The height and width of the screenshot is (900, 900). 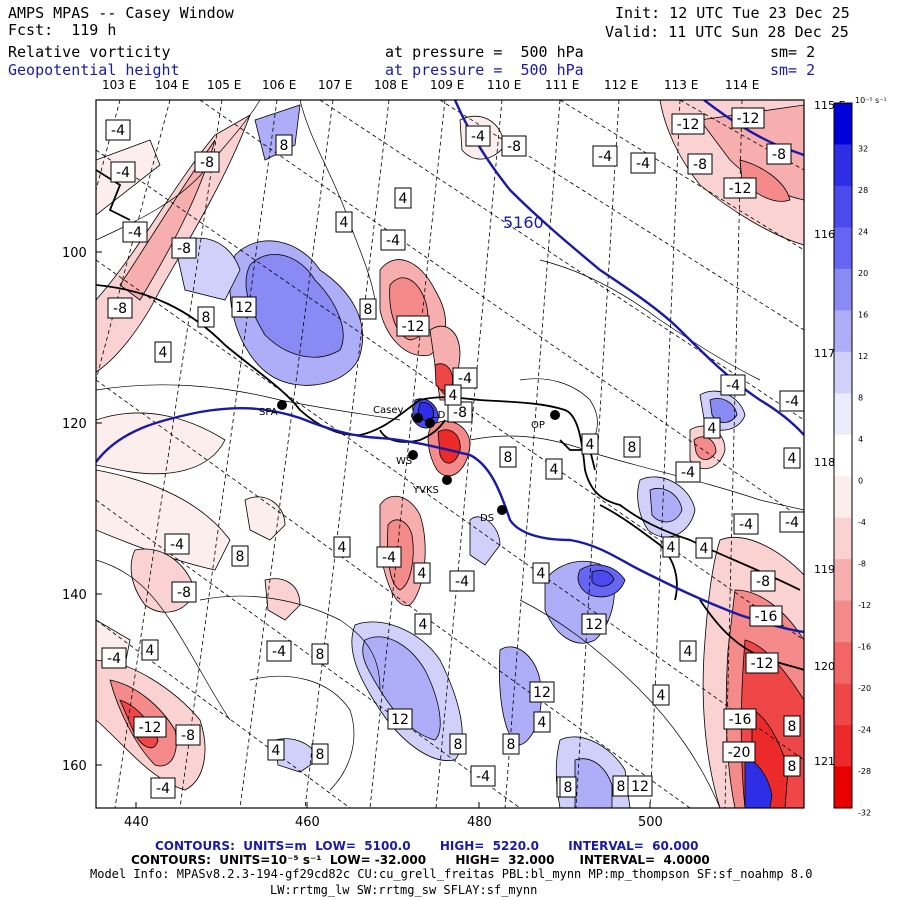 What do you see at coordinates (335, 85) in the screenshot?
I see `lon-label: 107 E` at bounding box center [335, 85].